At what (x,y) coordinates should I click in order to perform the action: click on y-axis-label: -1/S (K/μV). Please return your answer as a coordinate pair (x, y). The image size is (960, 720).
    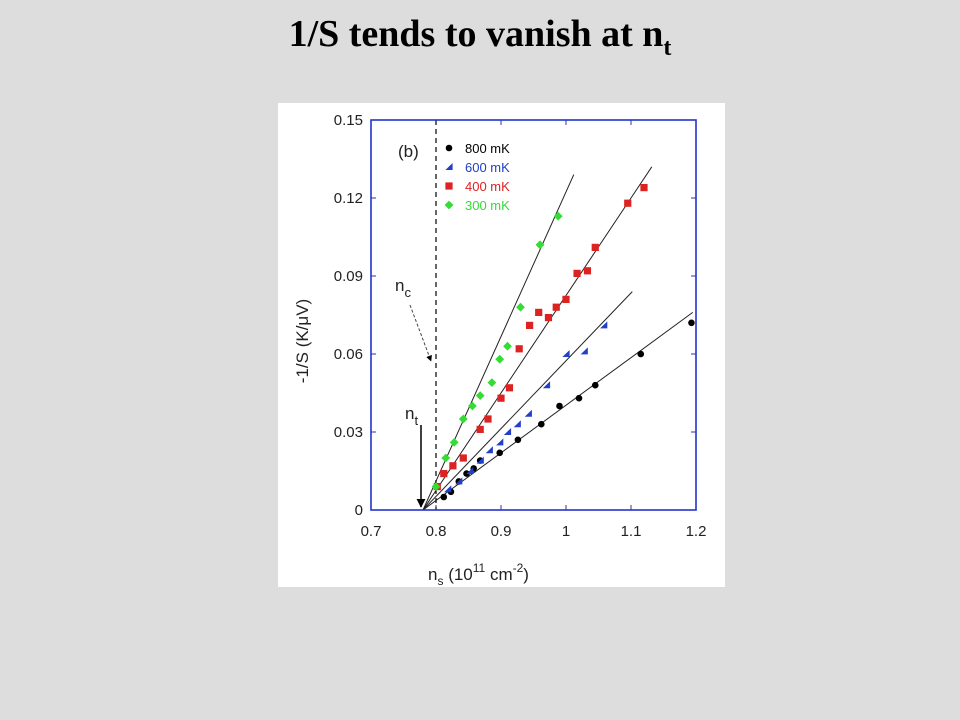
    Looking at the image, I should click on (302, 341).